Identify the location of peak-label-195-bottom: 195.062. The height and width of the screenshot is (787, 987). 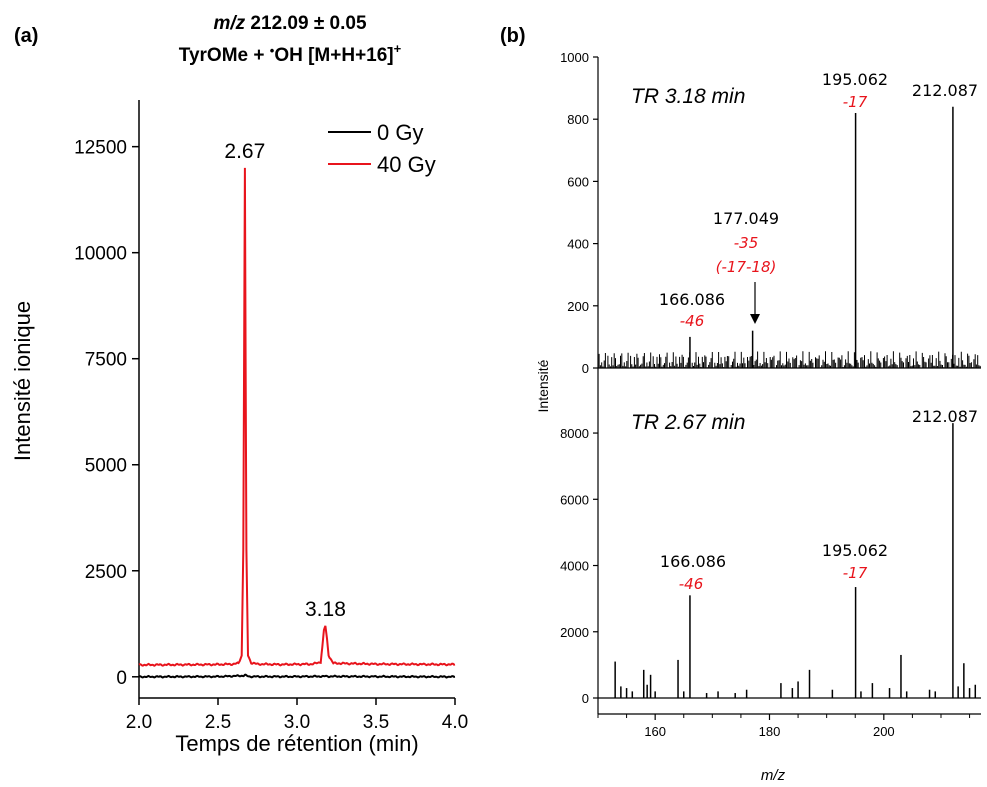
(855, 550).